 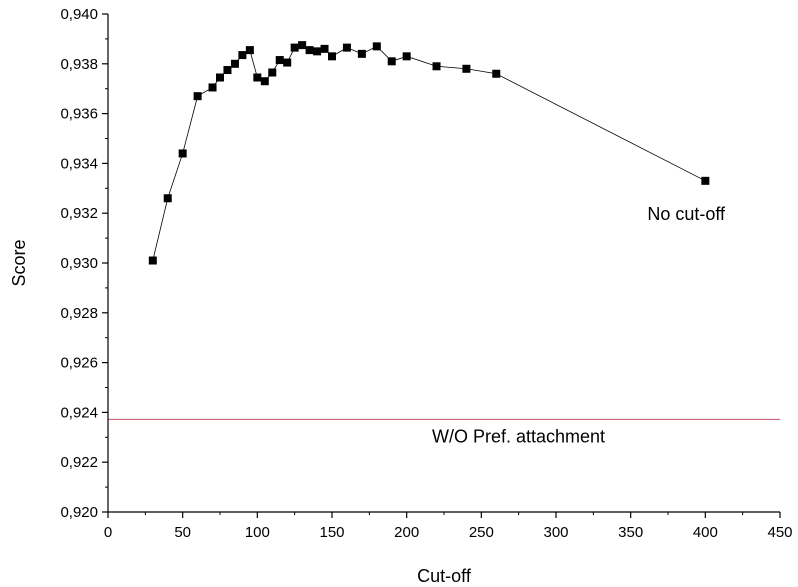 I want to click on y-tick-label: 0,932, so click(x=79, y=213).